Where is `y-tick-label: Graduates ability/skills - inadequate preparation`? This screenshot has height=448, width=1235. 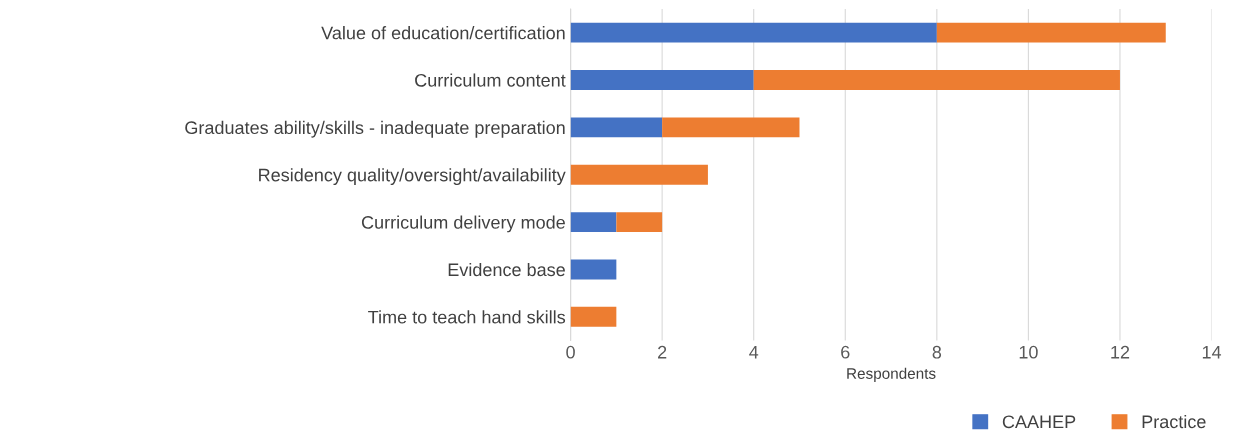 y-tick-label: Graduates ability/skills - inadequate preparation is located at coordinates (375, 129).